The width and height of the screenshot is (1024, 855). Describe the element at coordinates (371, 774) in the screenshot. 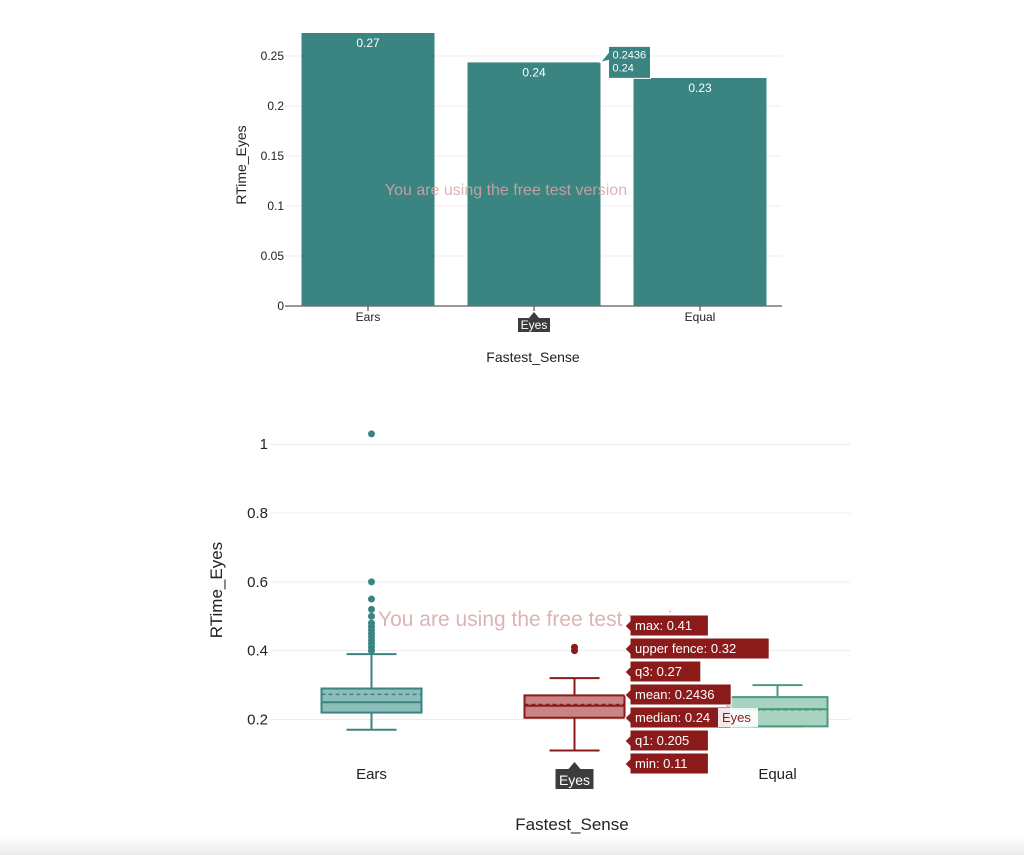

I see `box-x-tick-label: Ears` at that location.